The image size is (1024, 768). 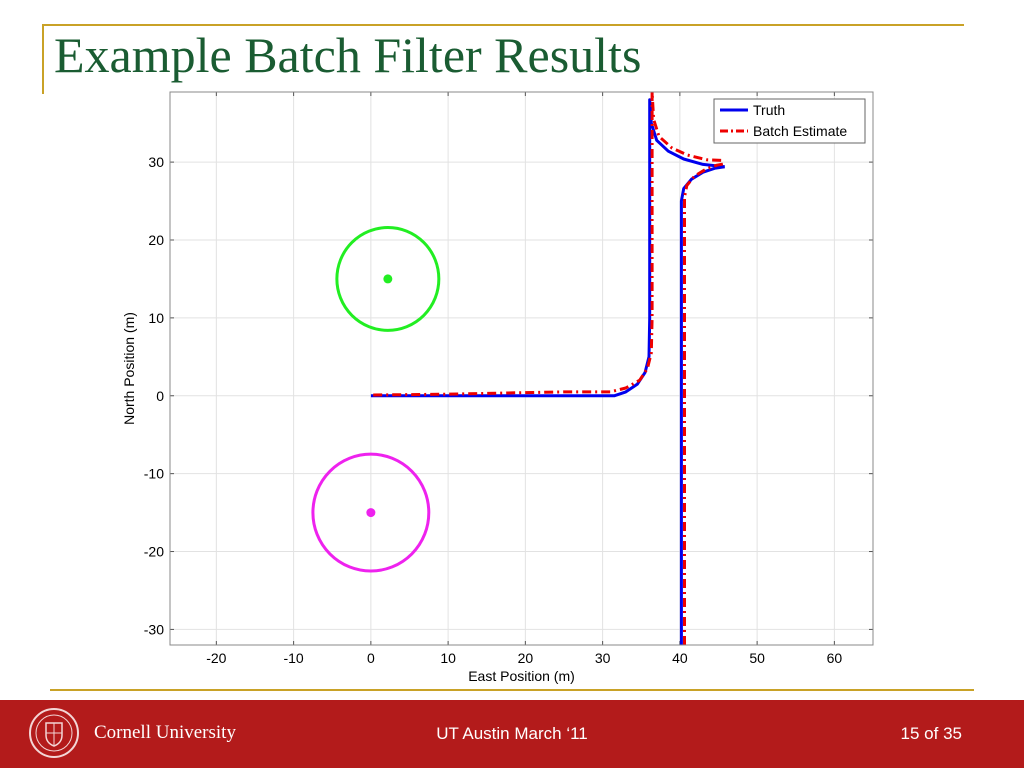 I want to click on page-number: 15 of 35, so click(x=931, y=733).